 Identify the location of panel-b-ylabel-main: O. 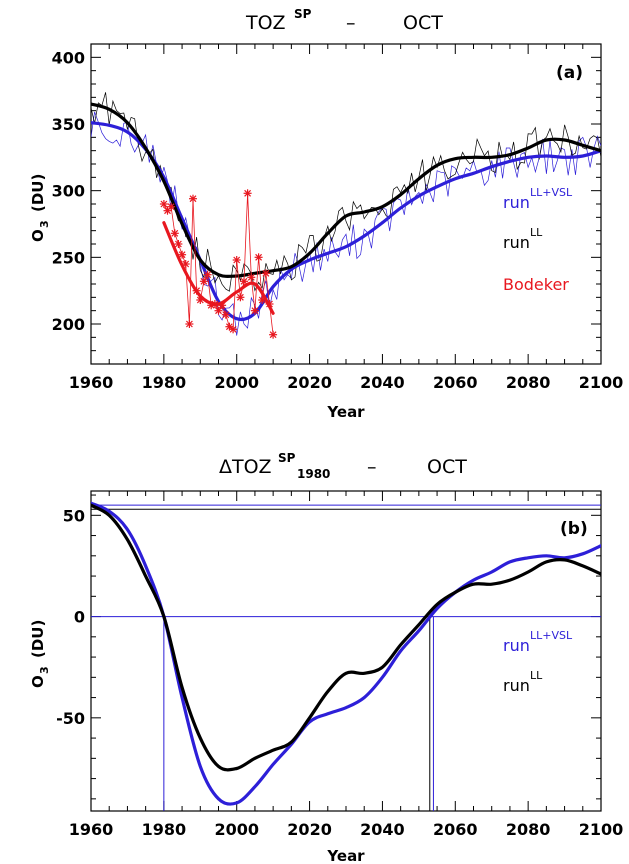
(38, 681).